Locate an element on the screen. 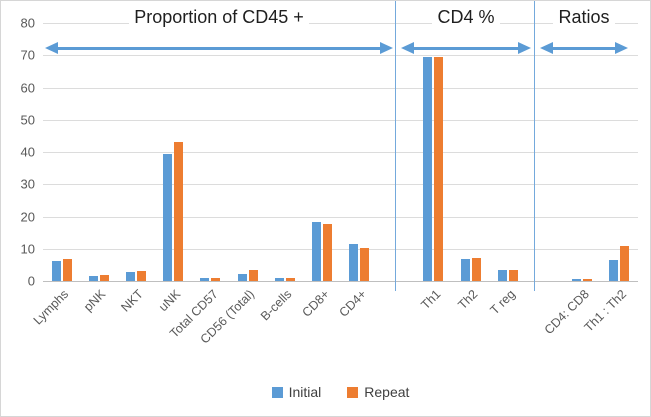 Image resolution: width=651 pixels, height=417 pixels. legend-item-repeat: Repeat is located at coordinates (378, 392).